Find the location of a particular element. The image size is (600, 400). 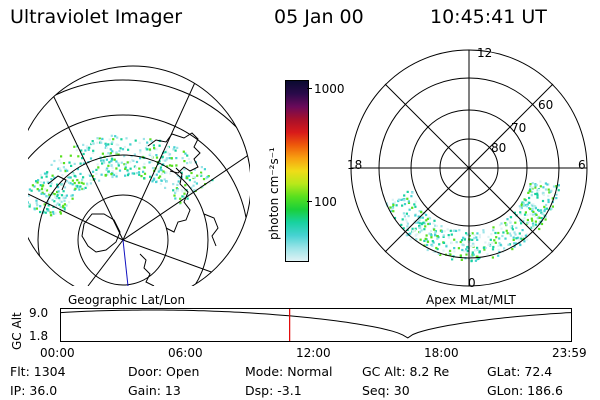

dsp-value: Dsp: -3.1 is located at coordinates (273, 390).